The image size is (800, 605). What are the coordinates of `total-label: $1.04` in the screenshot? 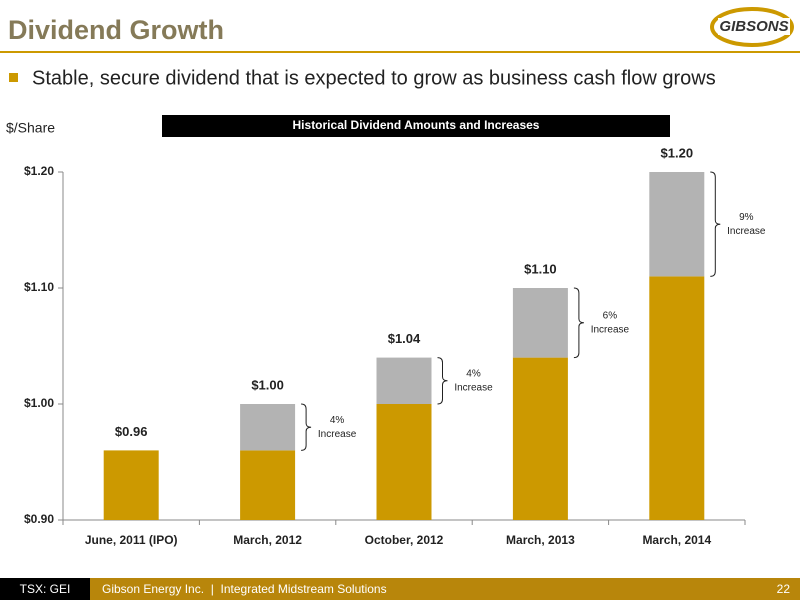 It's located at (404, 338).